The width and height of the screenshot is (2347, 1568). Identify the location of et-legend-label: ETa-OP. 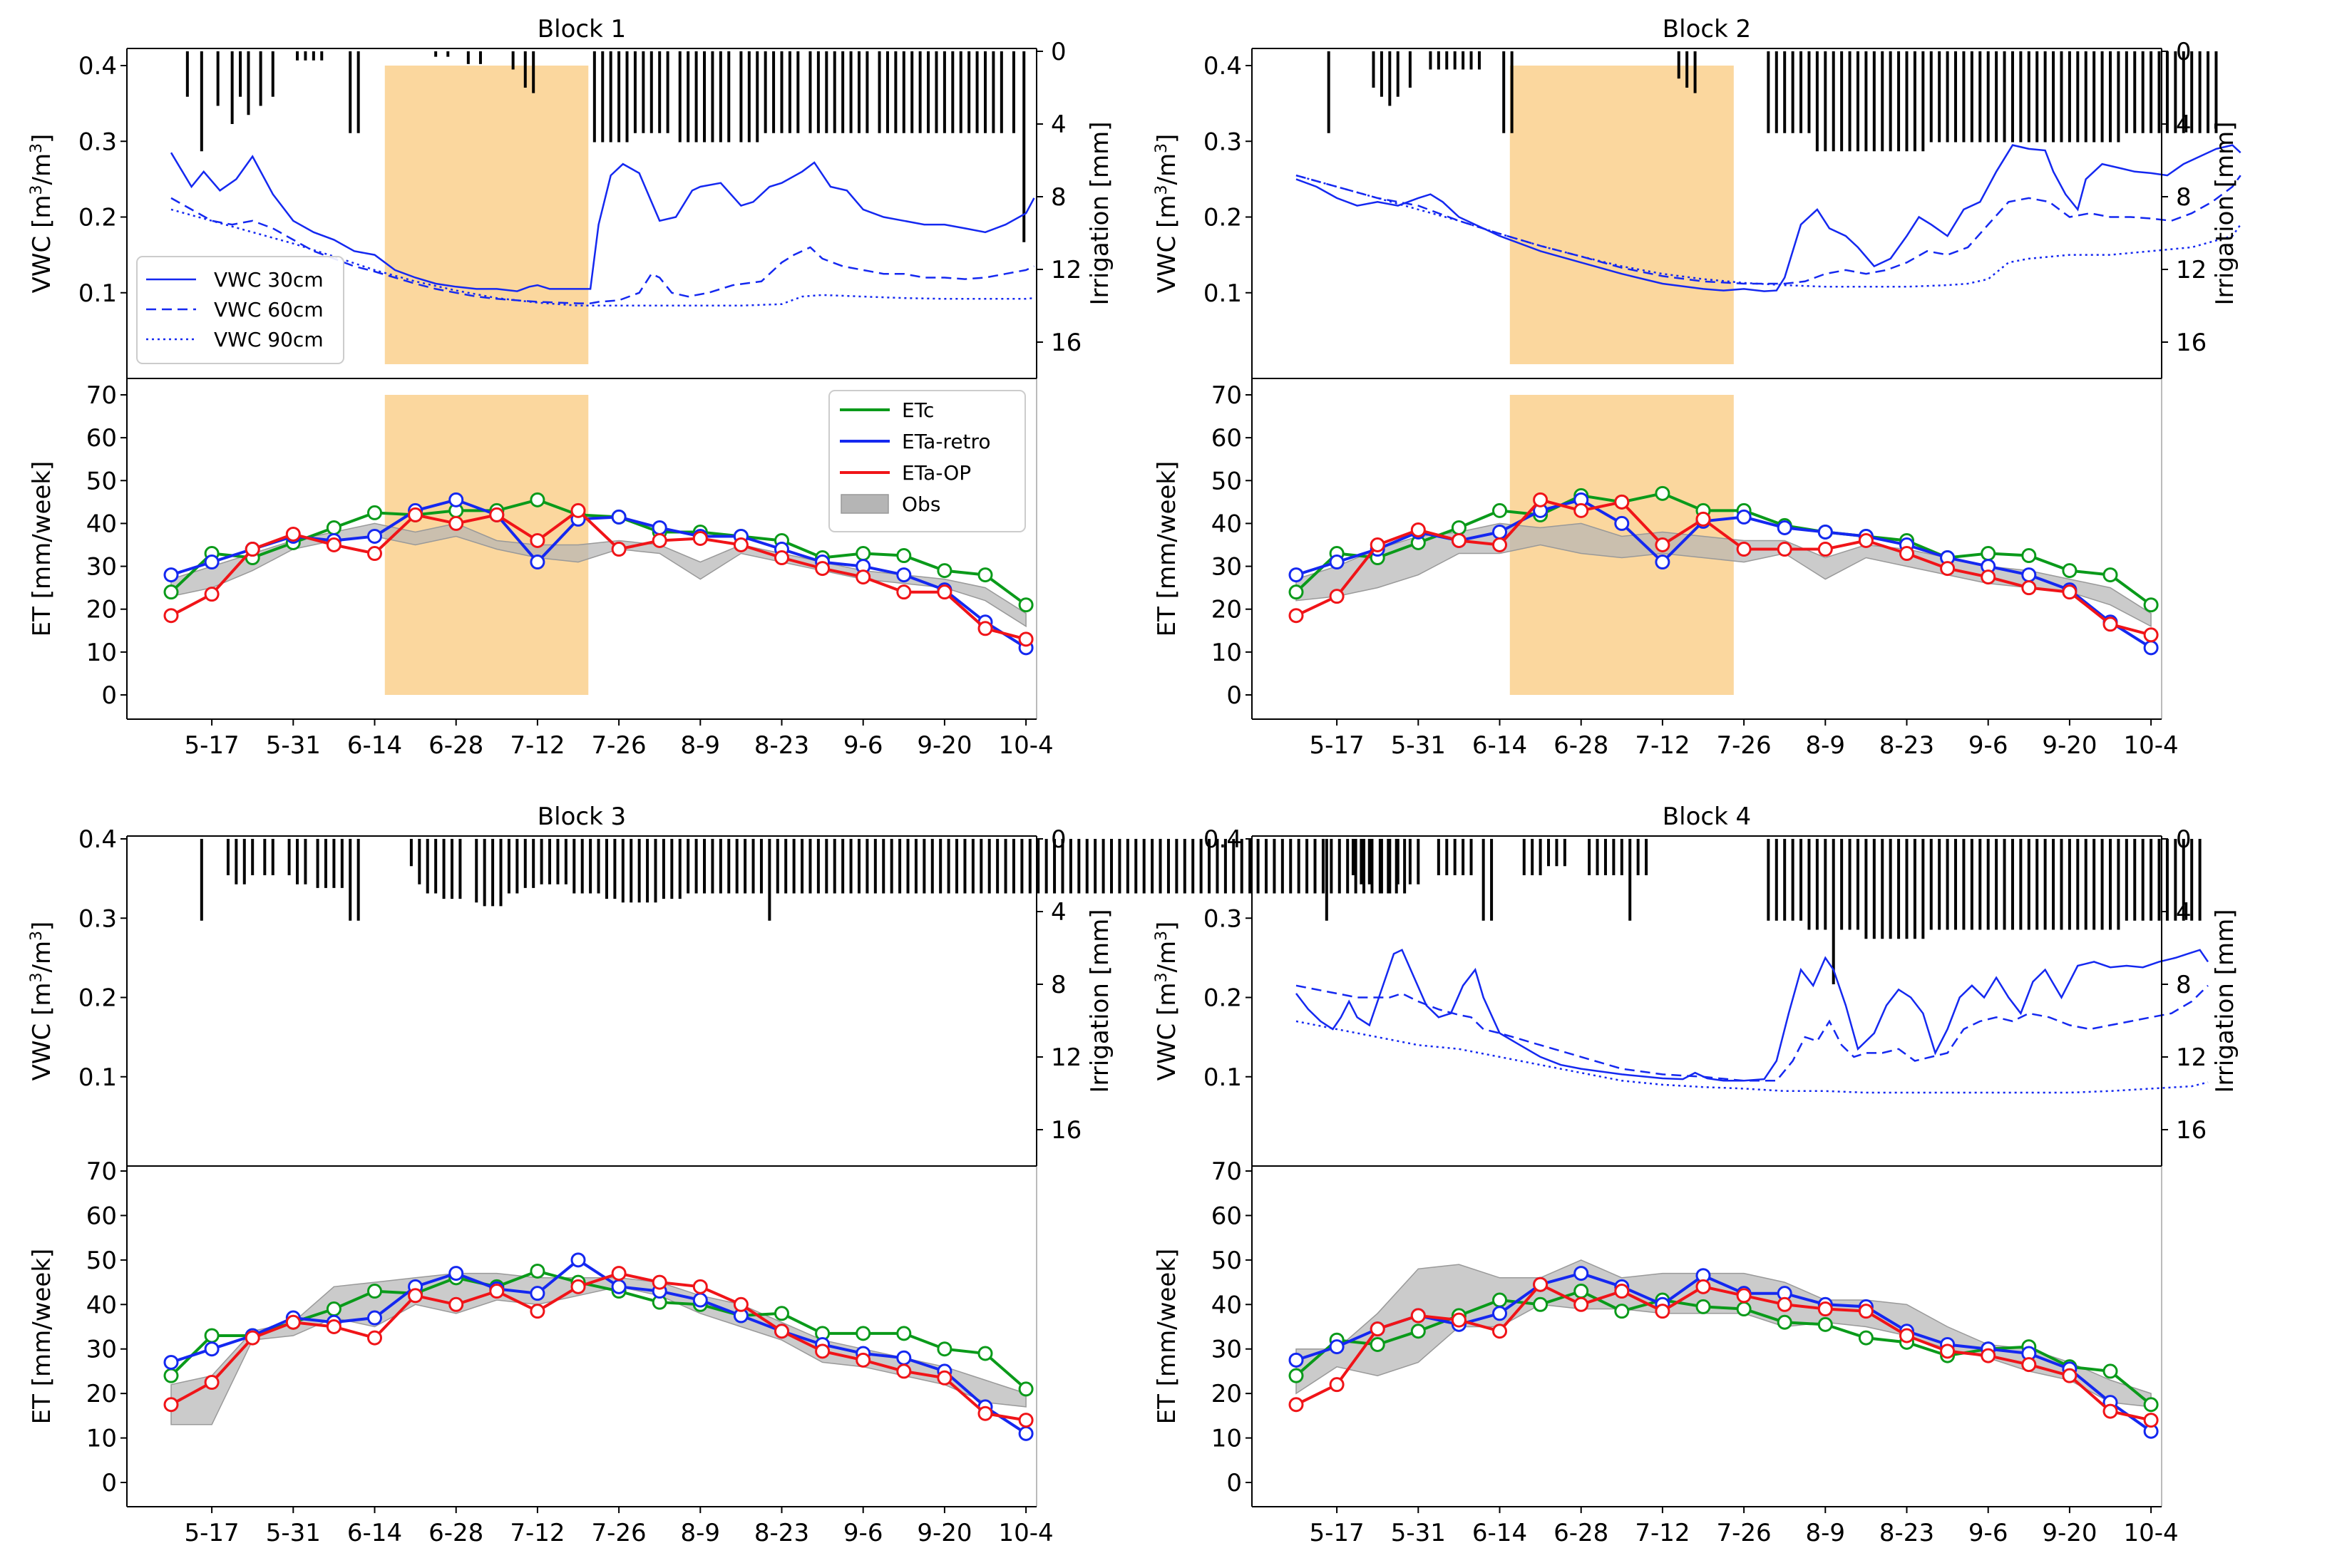
(936, 473).